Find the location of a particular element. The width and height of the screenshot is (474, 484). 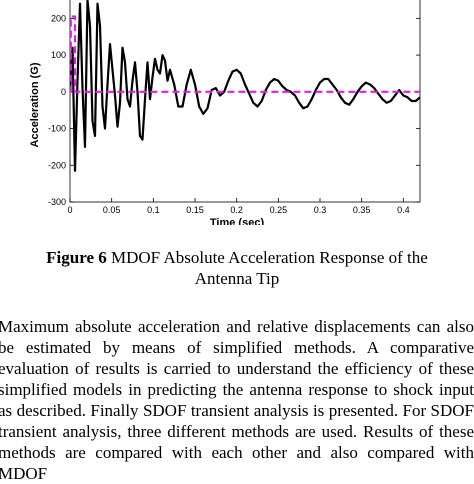

y-tick-label: -200 is located at coordinates (57, 165).